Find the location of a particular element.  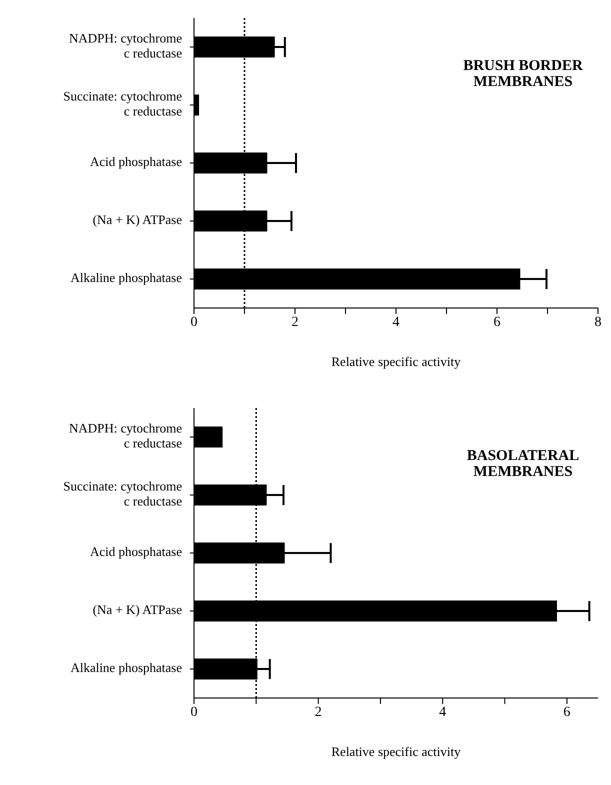

x-tick-label: 8 is located at coordinates (598, 322).